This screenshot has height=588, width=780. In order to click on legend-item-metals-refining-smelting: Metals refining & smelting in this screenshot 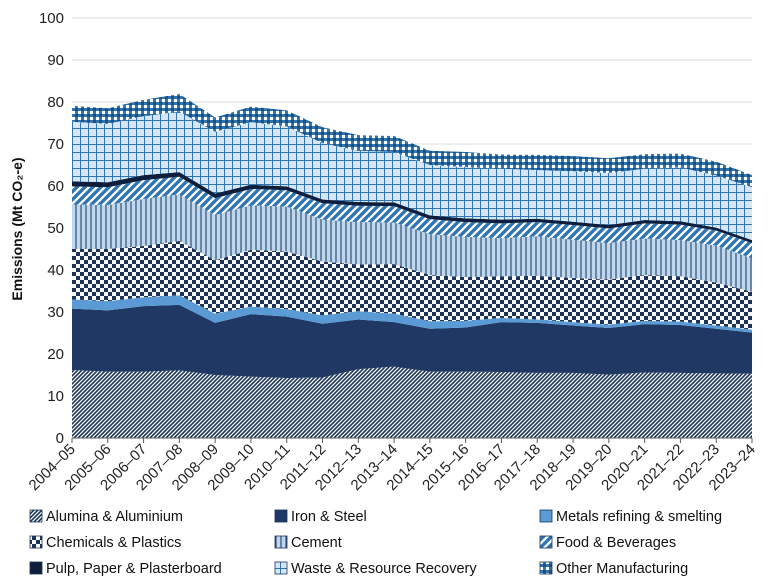, I will do `click(630, 517)`.